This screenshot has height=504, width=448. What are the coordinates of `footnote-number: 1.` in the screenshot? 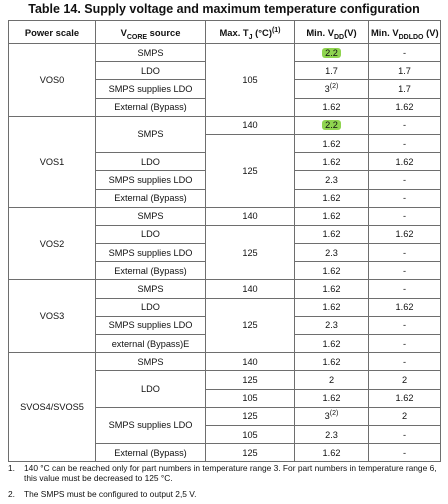 It's located at (11, 468).